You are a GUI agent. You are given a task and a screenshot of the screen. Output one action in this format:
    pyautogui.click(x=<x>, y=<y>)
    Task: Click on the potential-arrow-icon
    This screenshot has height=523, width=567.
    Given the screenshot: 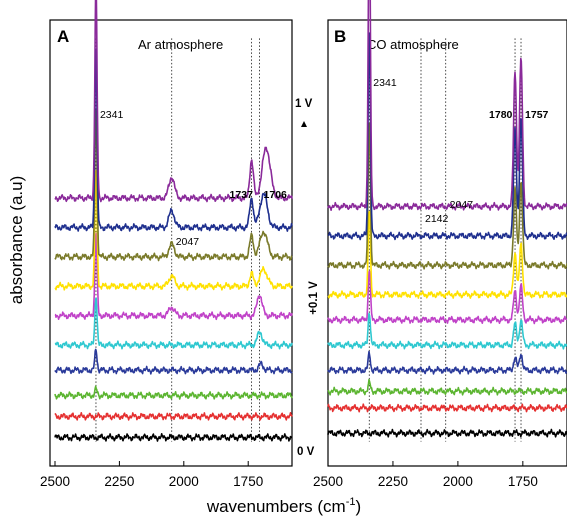 What is the action you would take?
    pyautogui.click(x=304, y=124)
    